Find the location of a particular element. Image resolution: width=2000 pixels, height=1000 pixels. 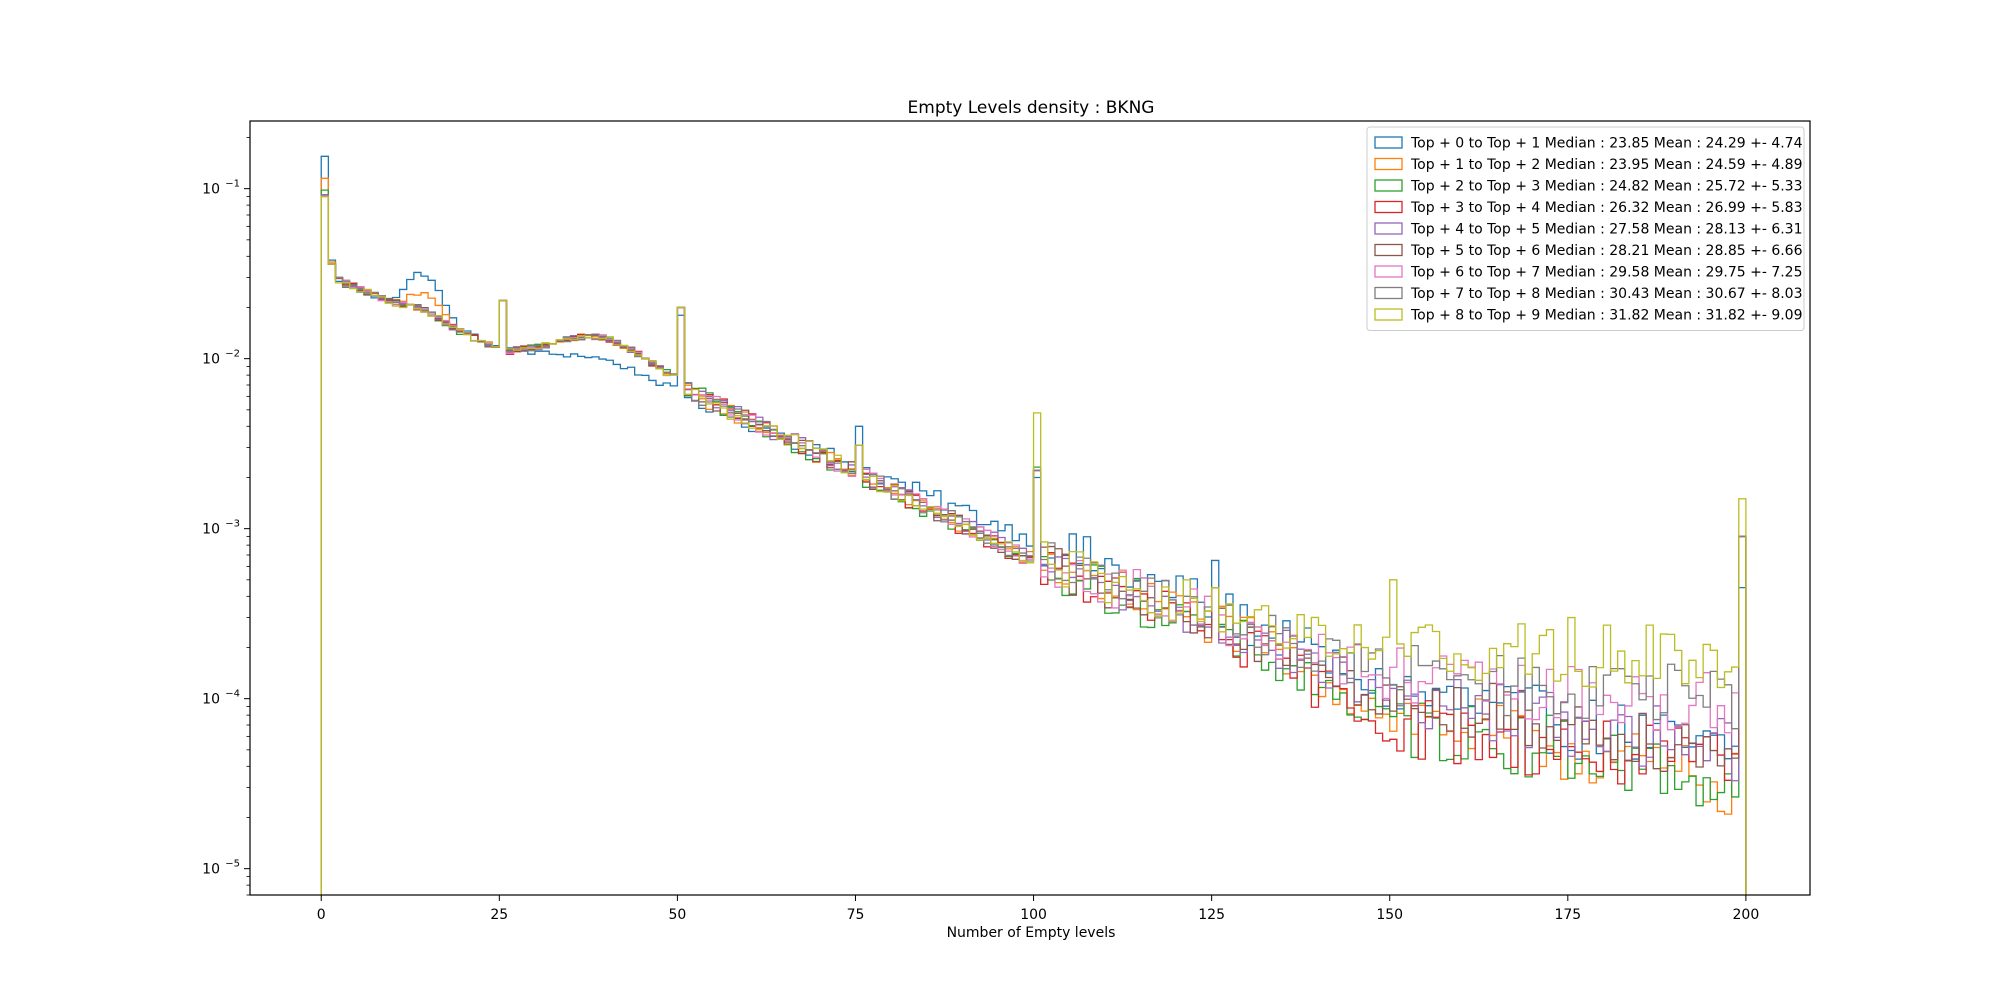

legend-box is located at coordinates (1585, 228).